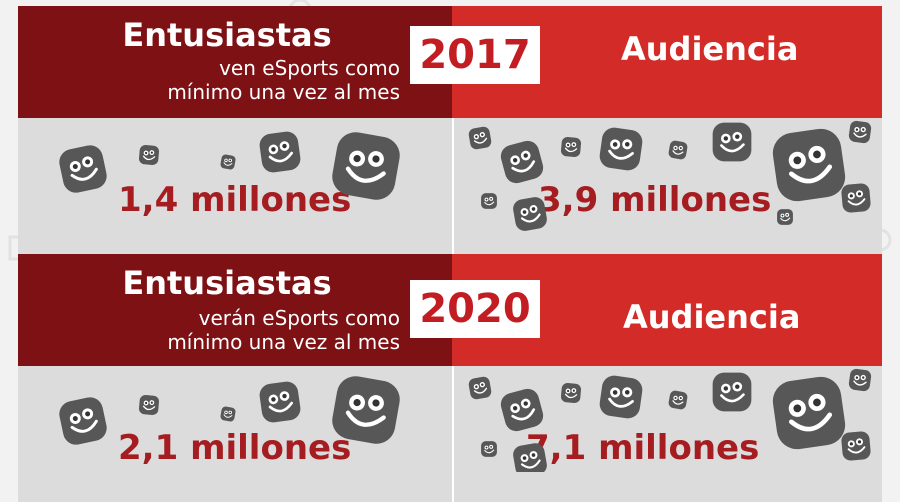  What do you see at coordinates (299, 318) in the screenshot?
I see `enthusiasts-subtitle-line1: verán eSports como` at bounding box center [299, 318].